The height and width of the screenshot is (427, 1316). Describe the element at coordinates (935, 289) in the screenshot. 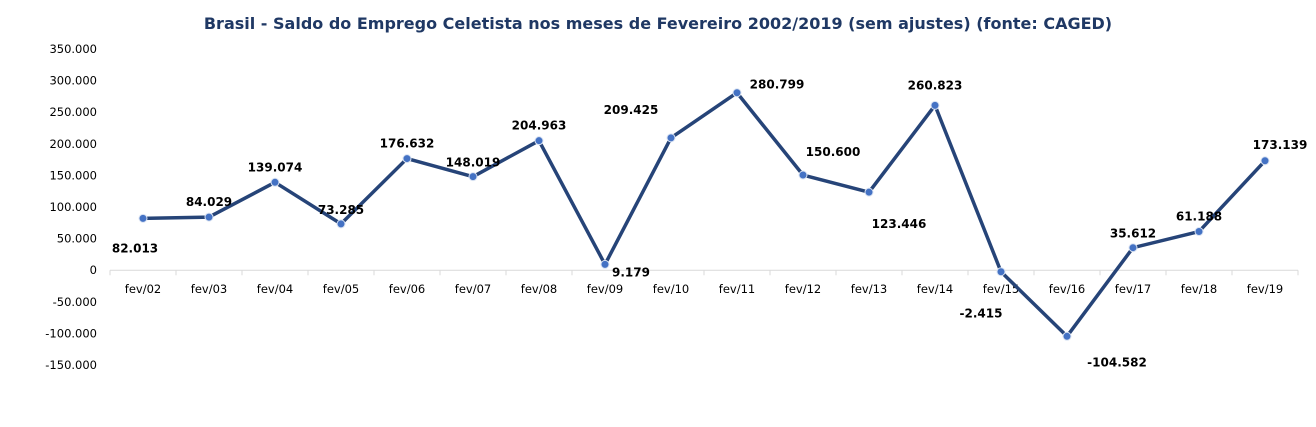

I see `x-tick-label: fev/14` at that location.